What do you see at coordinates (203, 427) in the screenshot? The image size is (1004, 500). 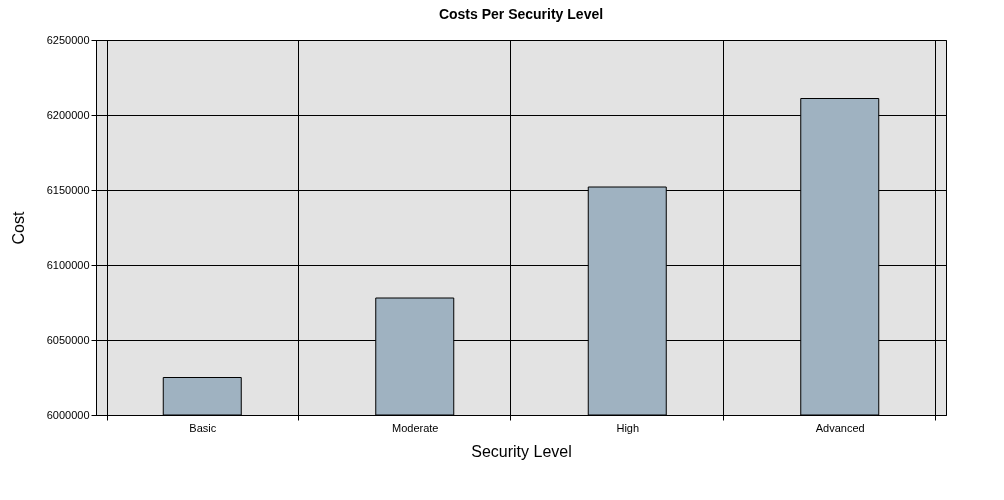 I see `x-tick-label: Basic` at bounding box center [203, 427].